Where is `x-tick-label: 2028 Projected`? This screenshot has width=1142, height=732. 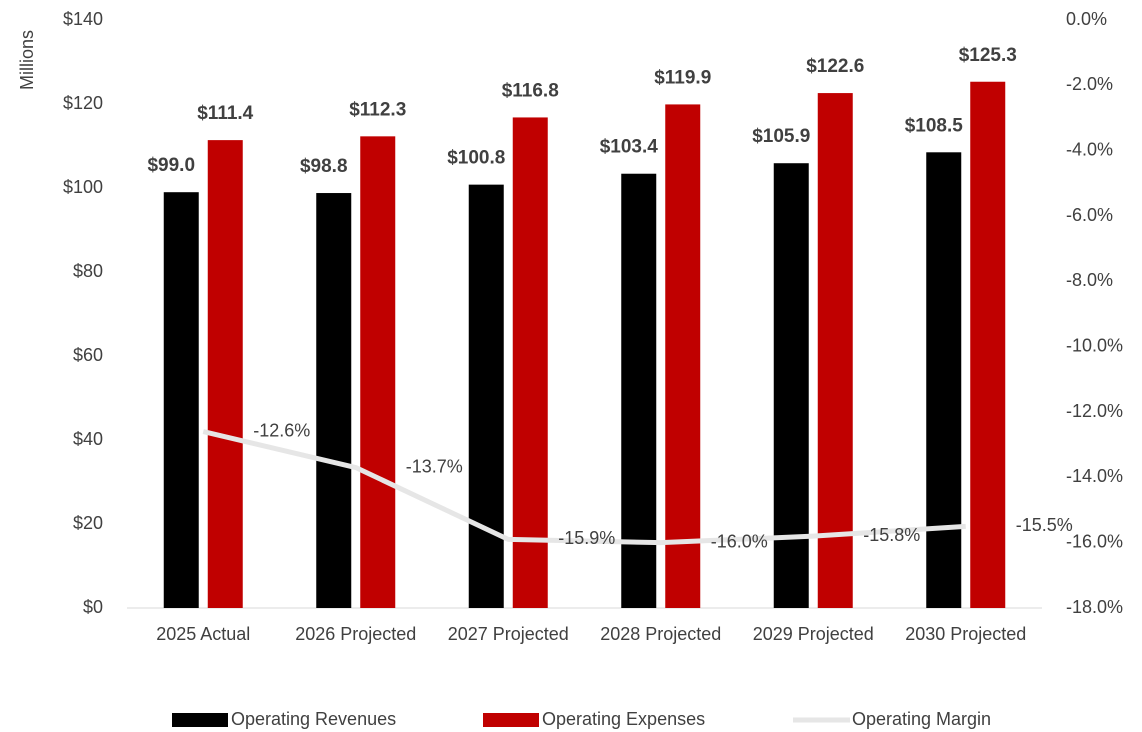
x-tick-label: 2028 Projected is located at coordinates (661, 634).